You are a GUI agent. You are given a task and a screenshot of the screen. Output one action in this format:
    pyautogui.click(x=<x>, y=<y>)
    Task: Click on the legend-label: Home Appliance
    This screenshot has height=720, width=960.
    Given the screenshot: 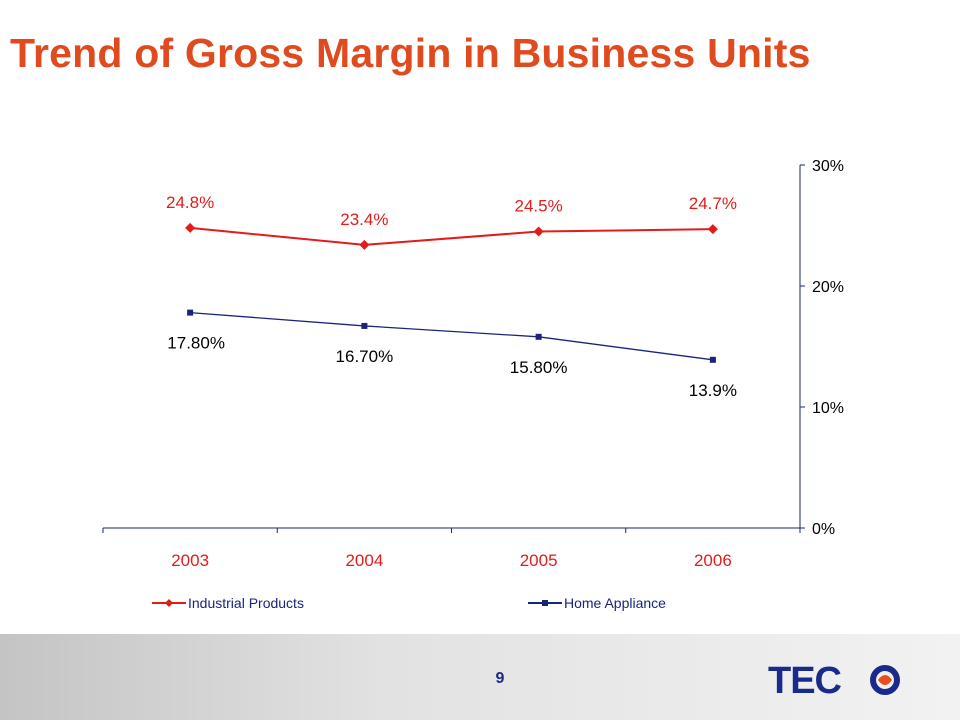 What is the action you would take?
    pyautogui.click(x=615, y=603)
    